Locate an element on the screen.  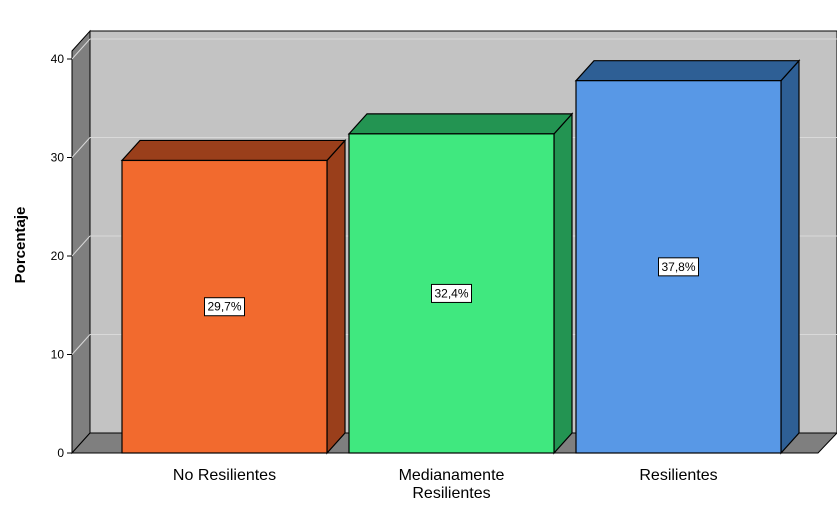
x-tick-label: No Resilientes is located at coordinates (224, 475).